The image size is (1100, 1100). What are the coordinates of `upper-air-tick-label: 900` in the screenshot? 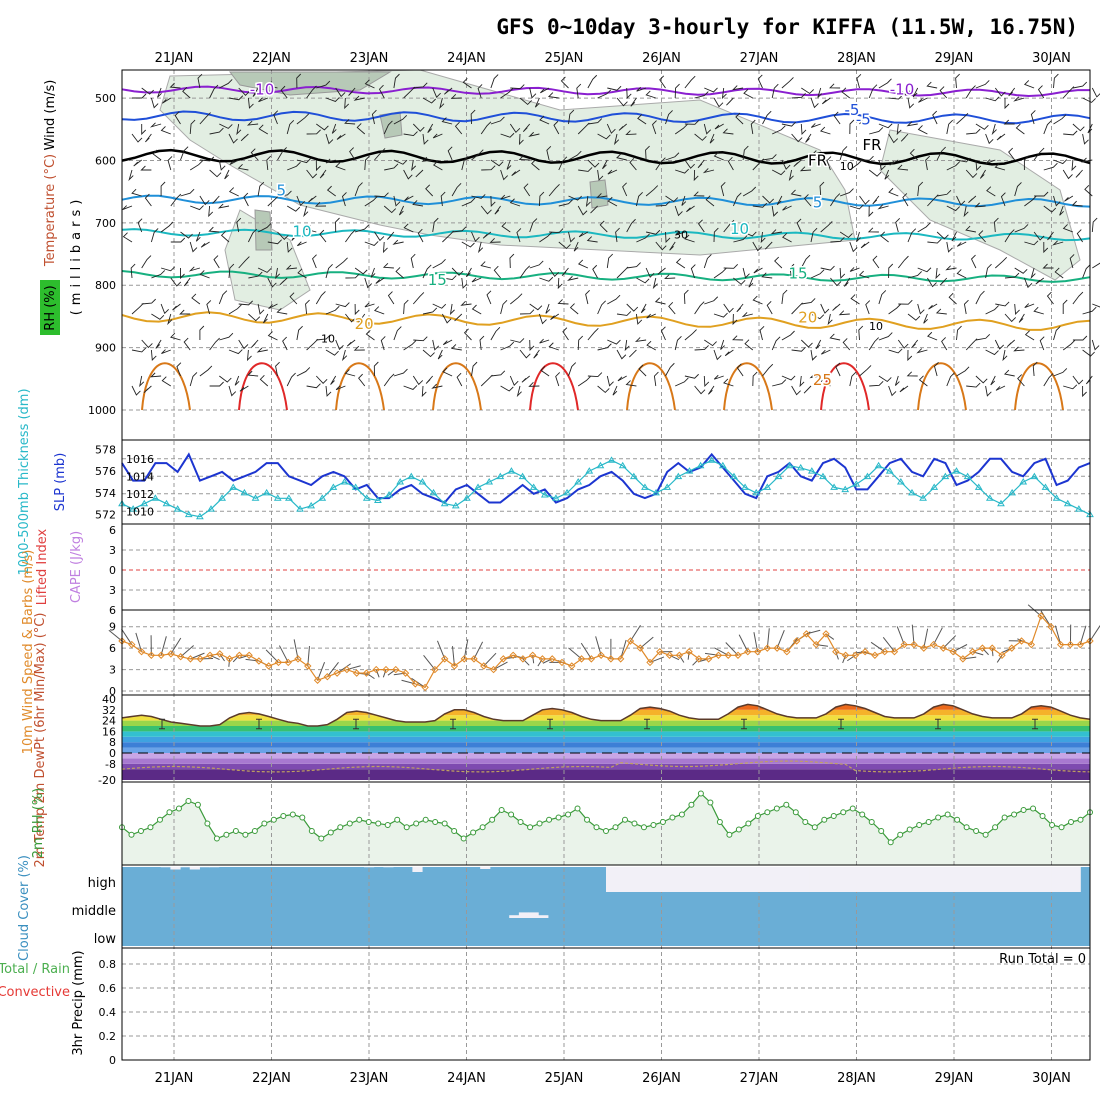 It's located at (105, 348).